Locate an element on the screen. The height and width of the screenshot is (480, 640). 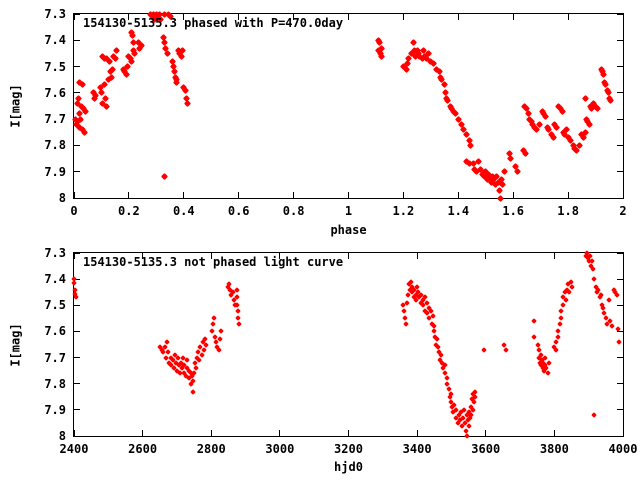
y-tick-label: 7.9 is located at coordinates (55, 171).